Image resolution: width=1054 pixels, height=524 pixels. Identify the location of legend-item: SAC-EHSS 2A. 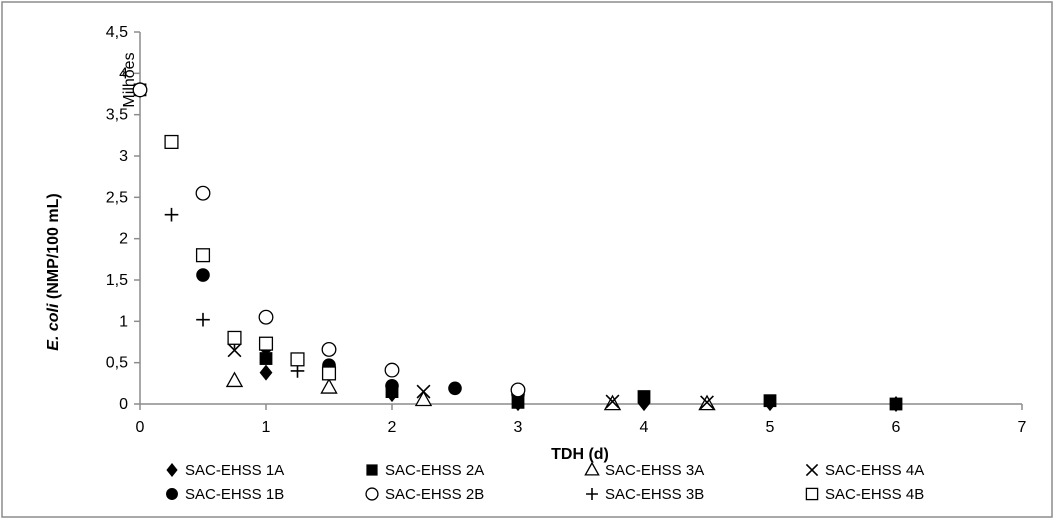
(425, 470).